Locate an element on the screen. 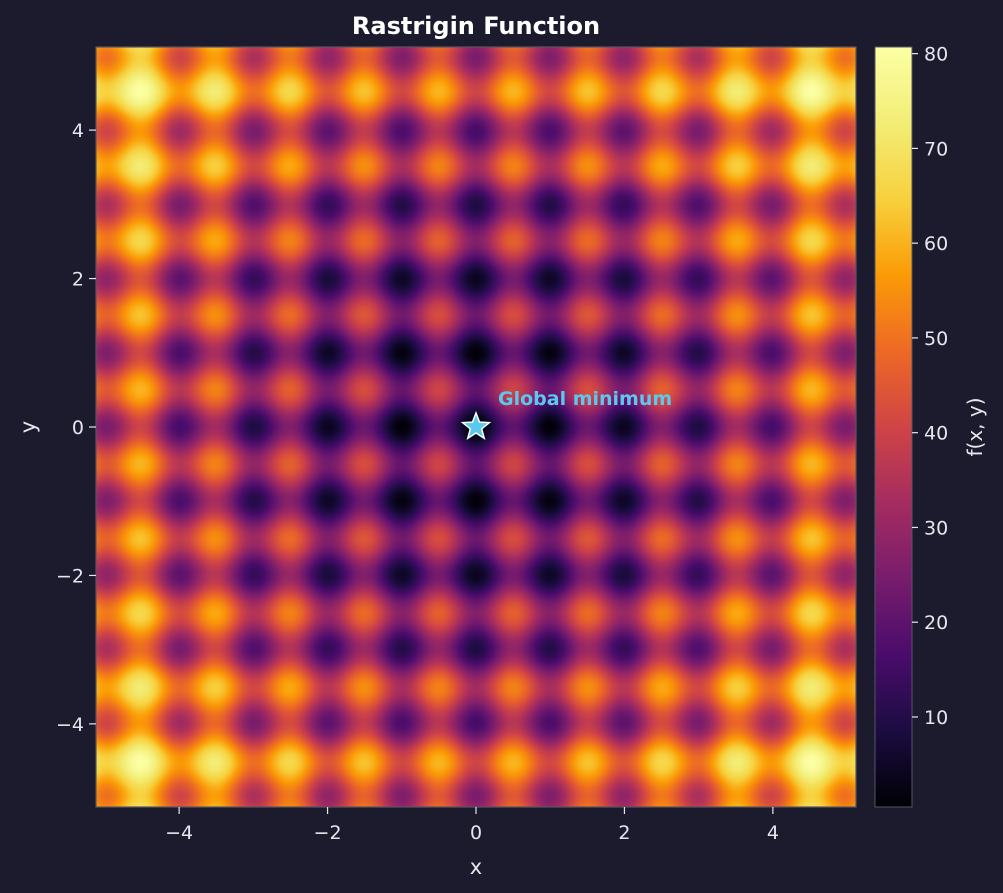 The width and height of the screenshot is (1003, 893). colorbar-tick-label: 50 is located at coordinates (936, 339).